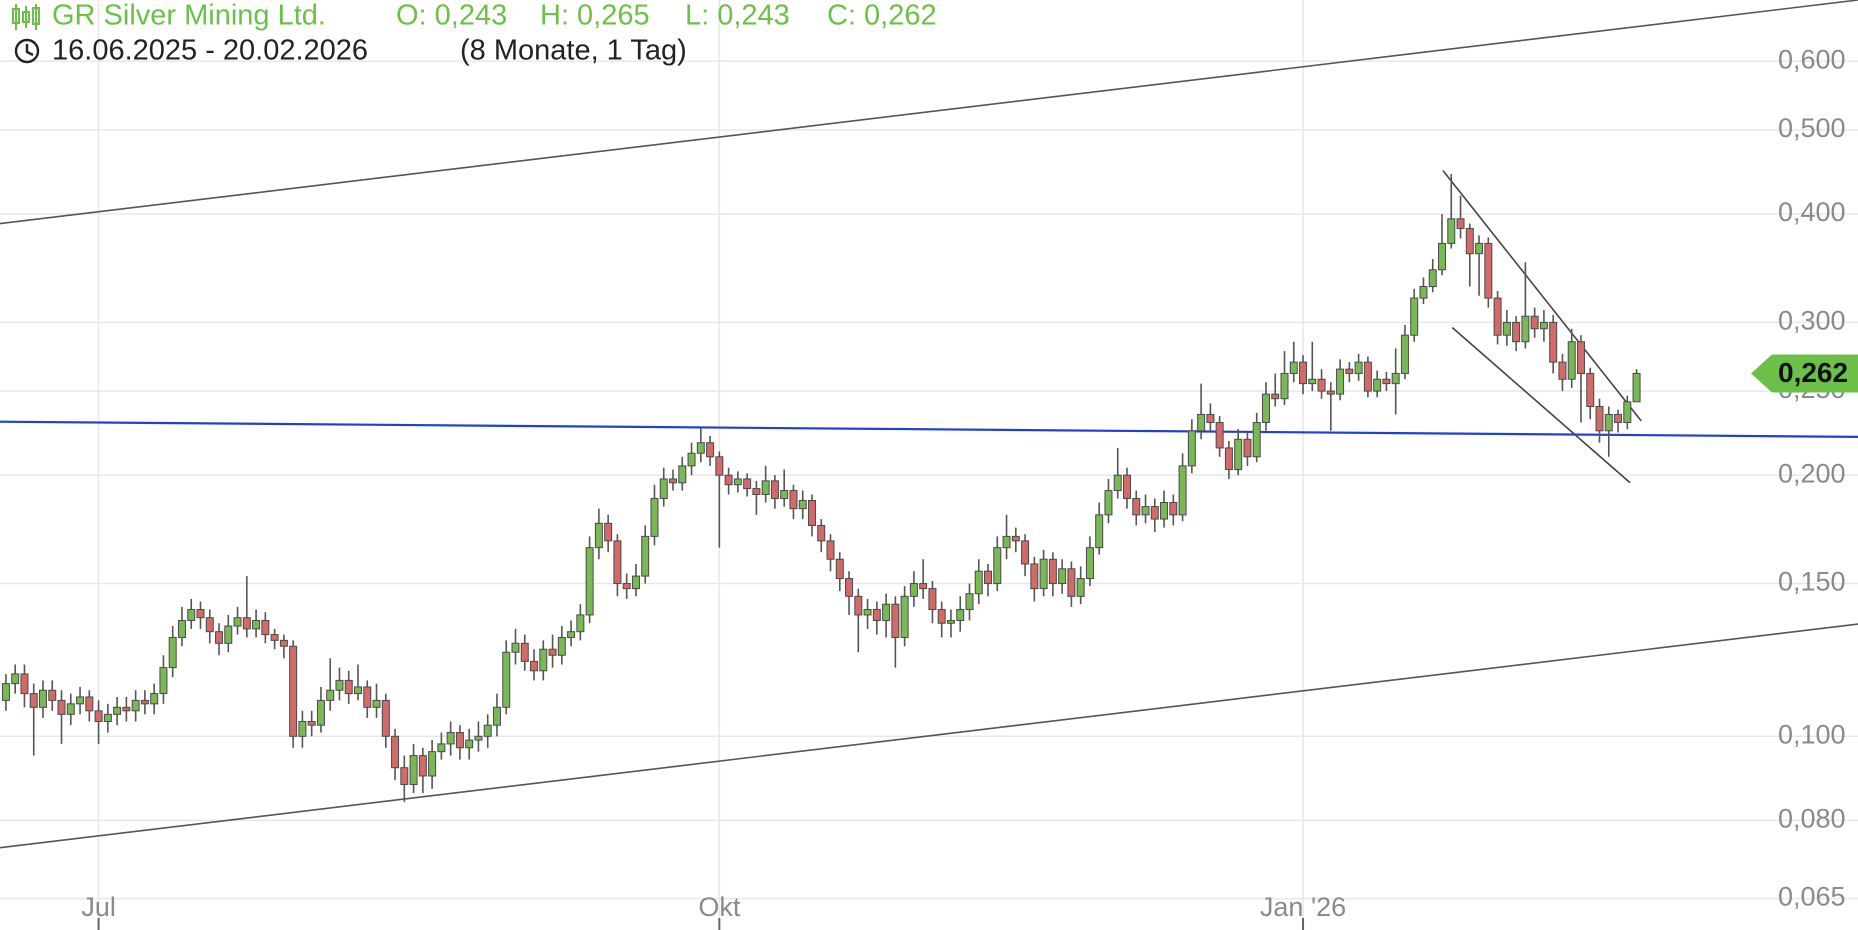 The width and height of the screenshot is (1858, 930). Describe the element at coordinates (1812, 734) in the screenshot. I see `y-tick-label: 0,100` at that location.